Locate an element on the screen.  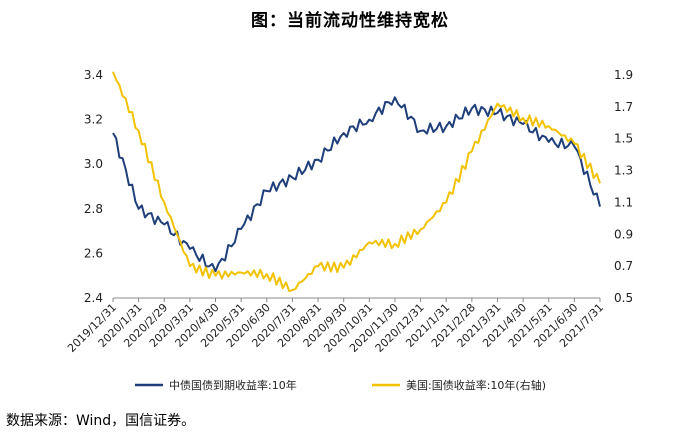
right-tick-label: 0.7 is located at coordinates (623, 266).